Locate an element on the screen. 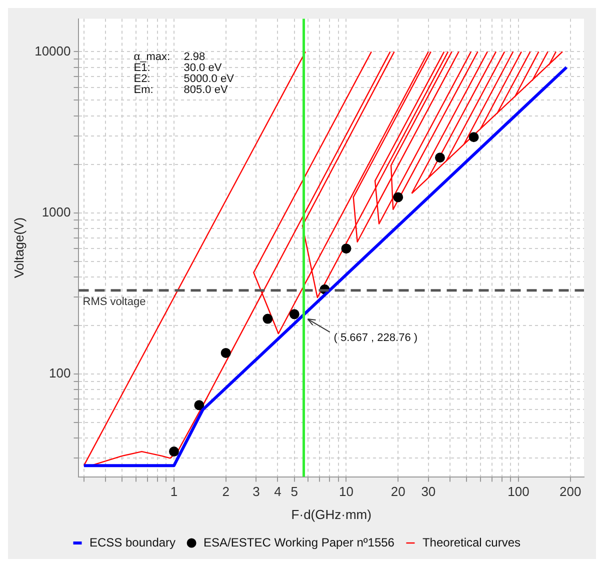 This screenshot has width=604, height=567. x-tick-label: 5 is located at coordinates (294, 492).